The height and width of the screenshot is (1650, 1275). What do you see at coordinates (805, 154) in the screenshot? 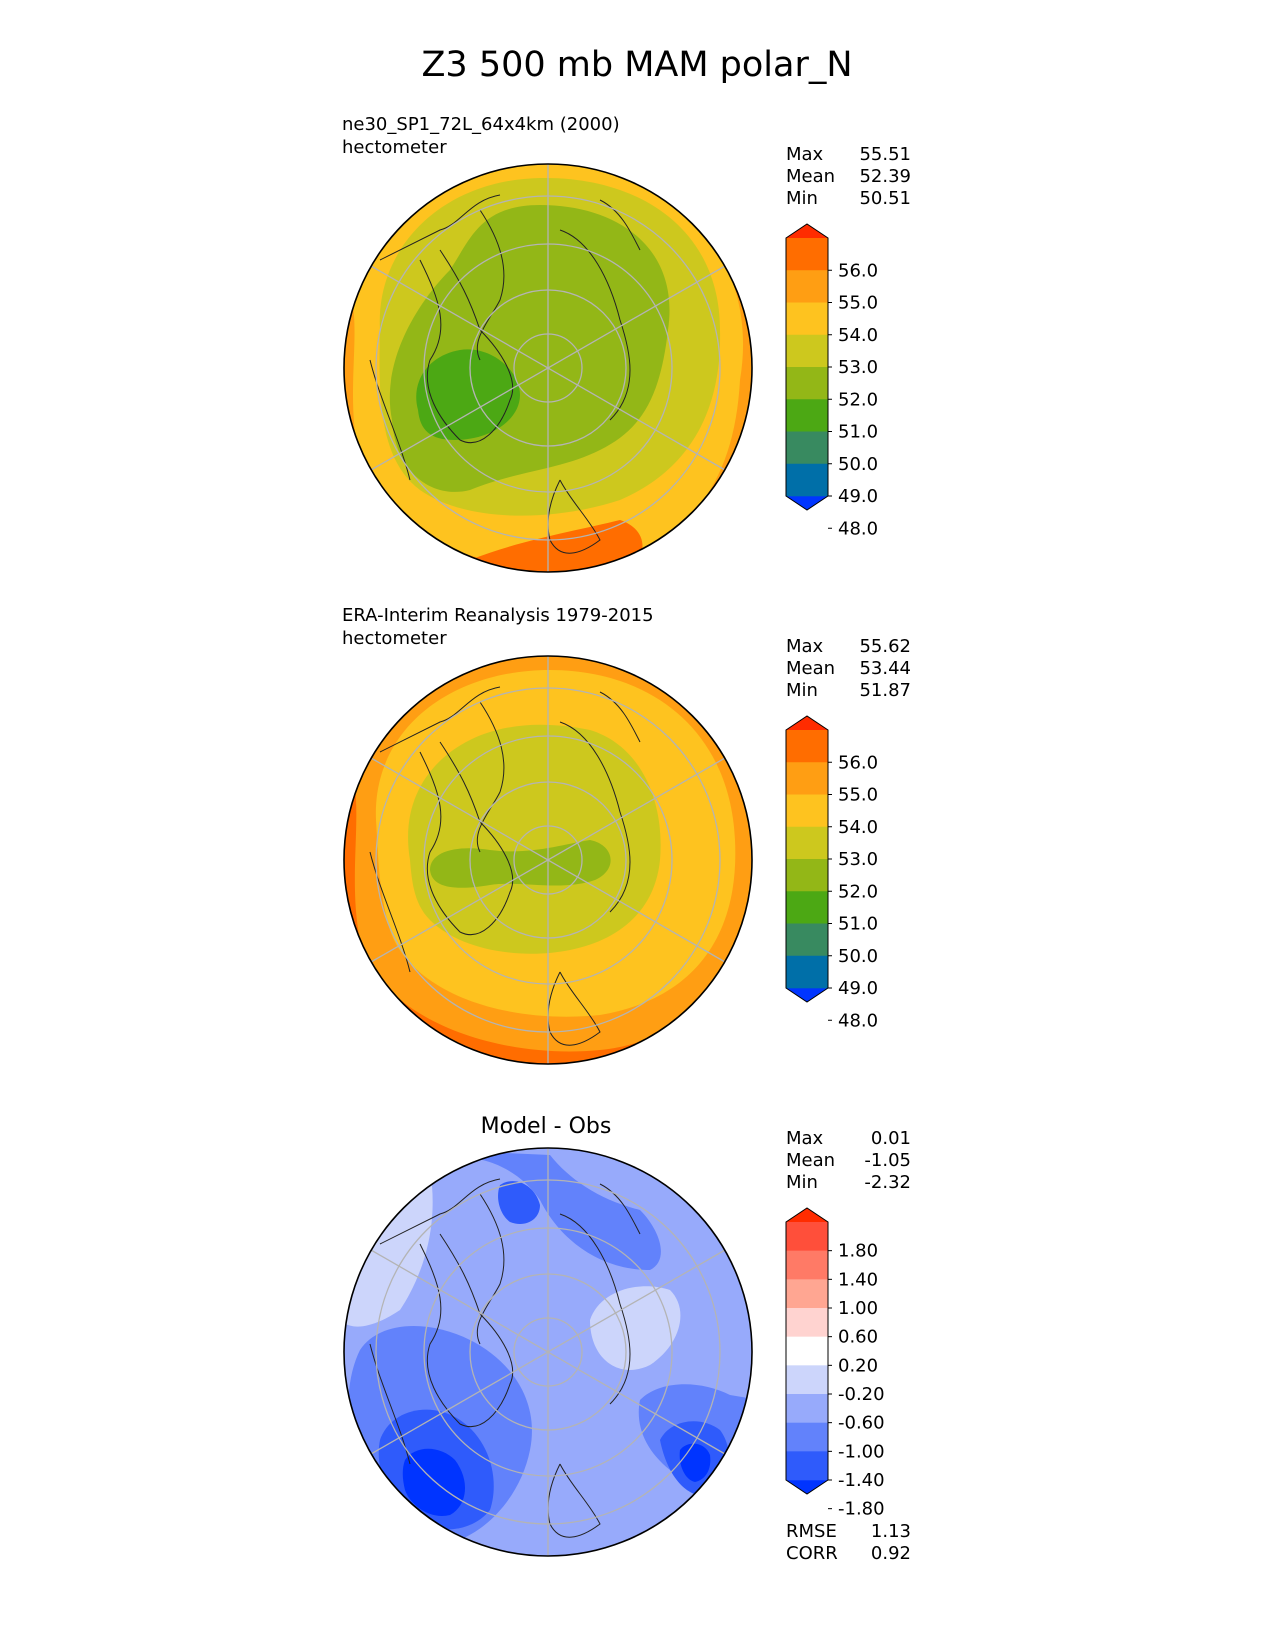
I see `panel-model-max-label: Max` at bounding box center [805, 154].